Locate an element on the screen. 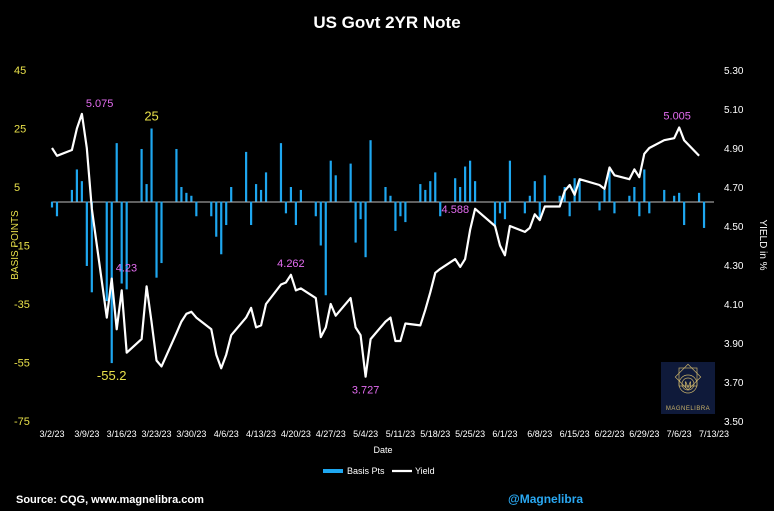 Image resolution: width=774 pixels, height=511 pixels. legend-swatch-basis-pts is located at coordinates (333, 471).